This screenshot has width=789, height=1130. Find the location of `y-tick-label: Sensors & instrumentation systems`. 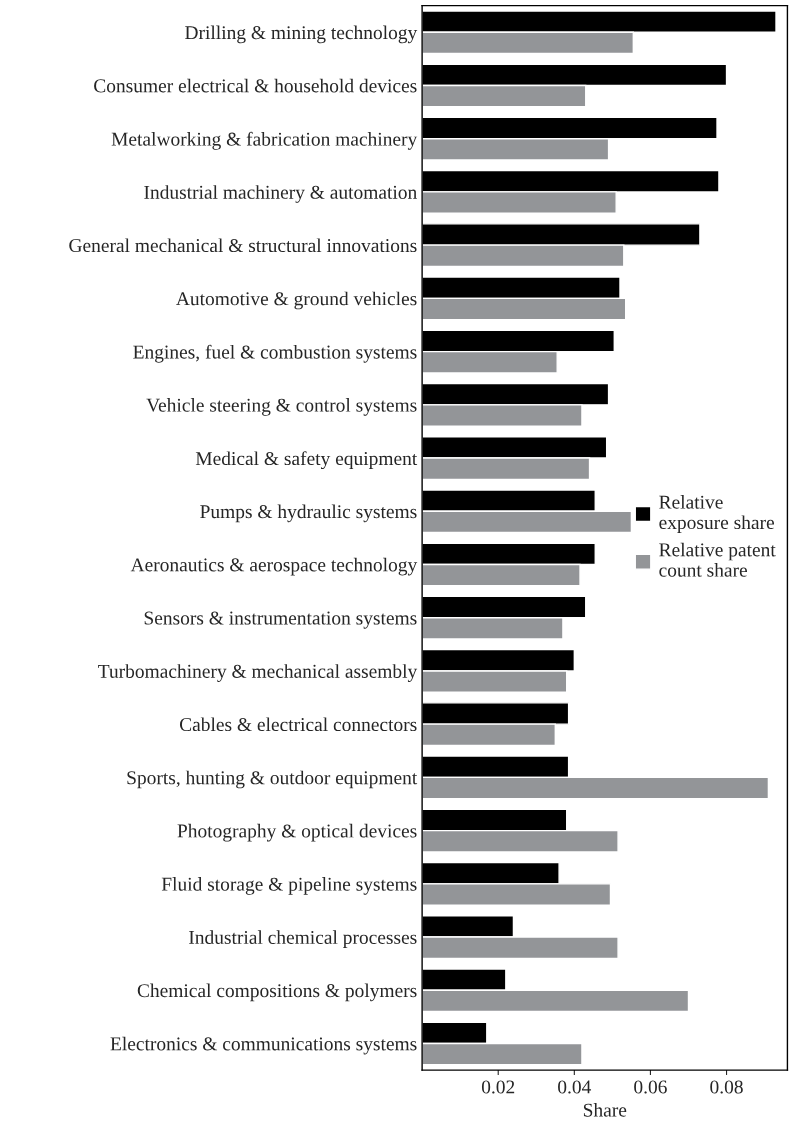

y-tick-label: Sensors & instrumentation systems is located at coordinates (280, 620).